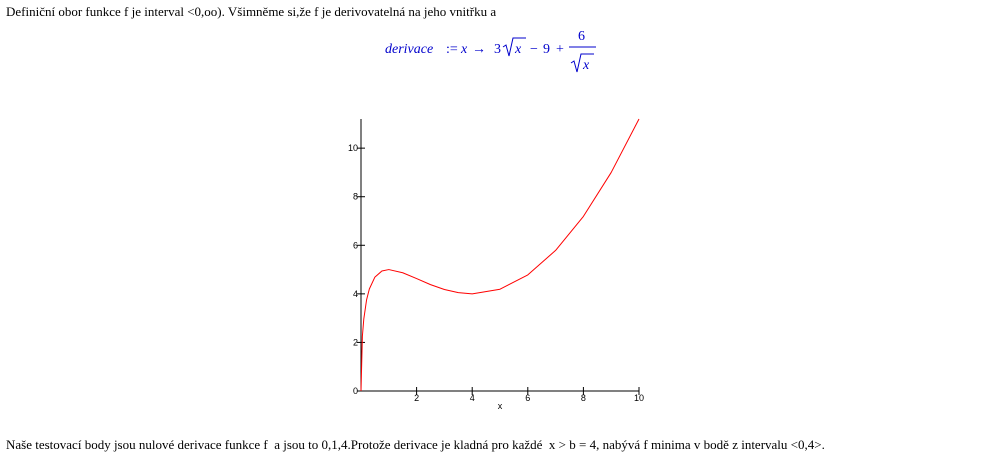  Describe the element at coordinates (583, 398) in the screenshot. I see `x-tick-label: 8` at that location.